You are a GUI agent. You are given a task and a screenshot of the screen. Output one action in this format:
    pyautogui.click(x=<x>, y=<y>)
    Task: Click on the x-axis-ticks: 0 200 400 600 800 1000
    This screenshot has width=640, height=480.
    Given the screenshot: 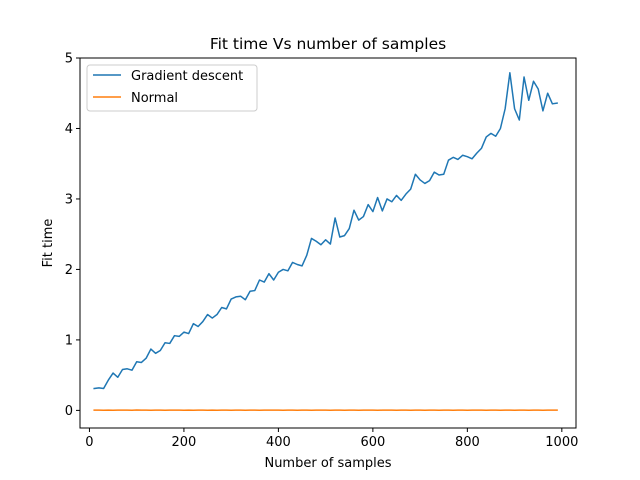 What is the action you would take?
    pyautogui.click(x=331, y=439)
    